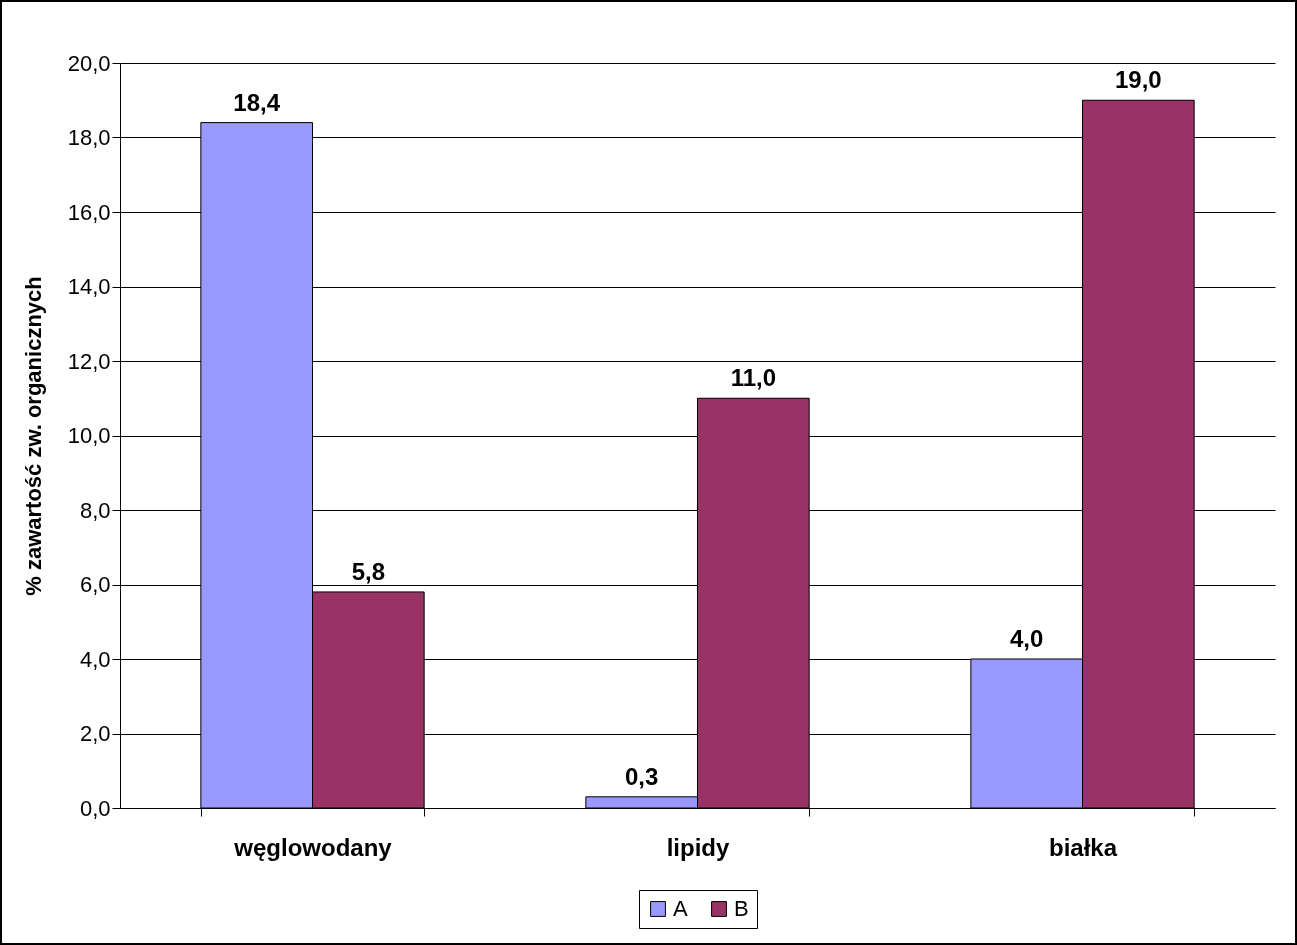 This screenshot has height=945, width=1297. What do you see at coordinates (1138, 80) in the screenshot?
I see `data-label: 19,0` at bounding box center [1138, 80].